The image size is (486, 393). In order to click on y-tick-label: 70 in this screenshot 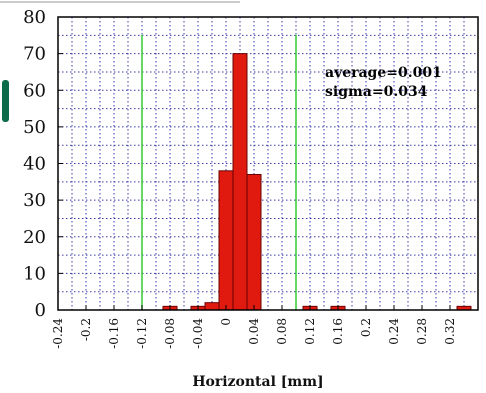, I will do `click(34, 54)`.